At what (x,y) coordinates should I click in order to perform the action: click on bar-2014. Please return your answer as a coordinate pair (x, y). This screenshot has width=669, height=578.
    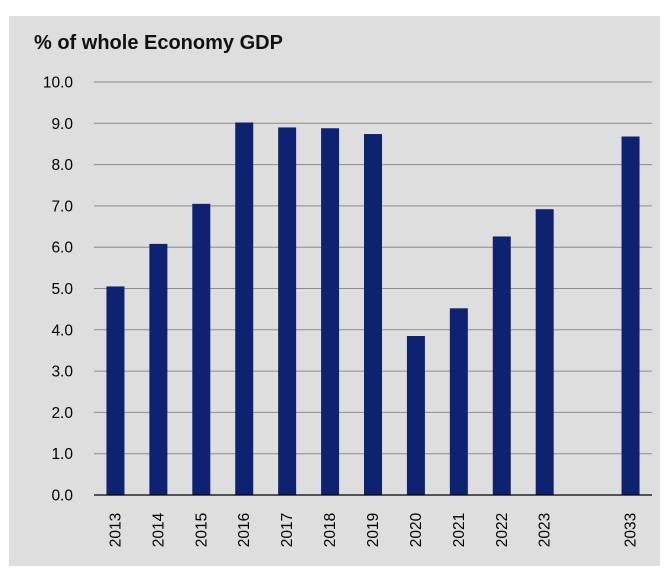
    Looking at the image, I should click on (158, 369).